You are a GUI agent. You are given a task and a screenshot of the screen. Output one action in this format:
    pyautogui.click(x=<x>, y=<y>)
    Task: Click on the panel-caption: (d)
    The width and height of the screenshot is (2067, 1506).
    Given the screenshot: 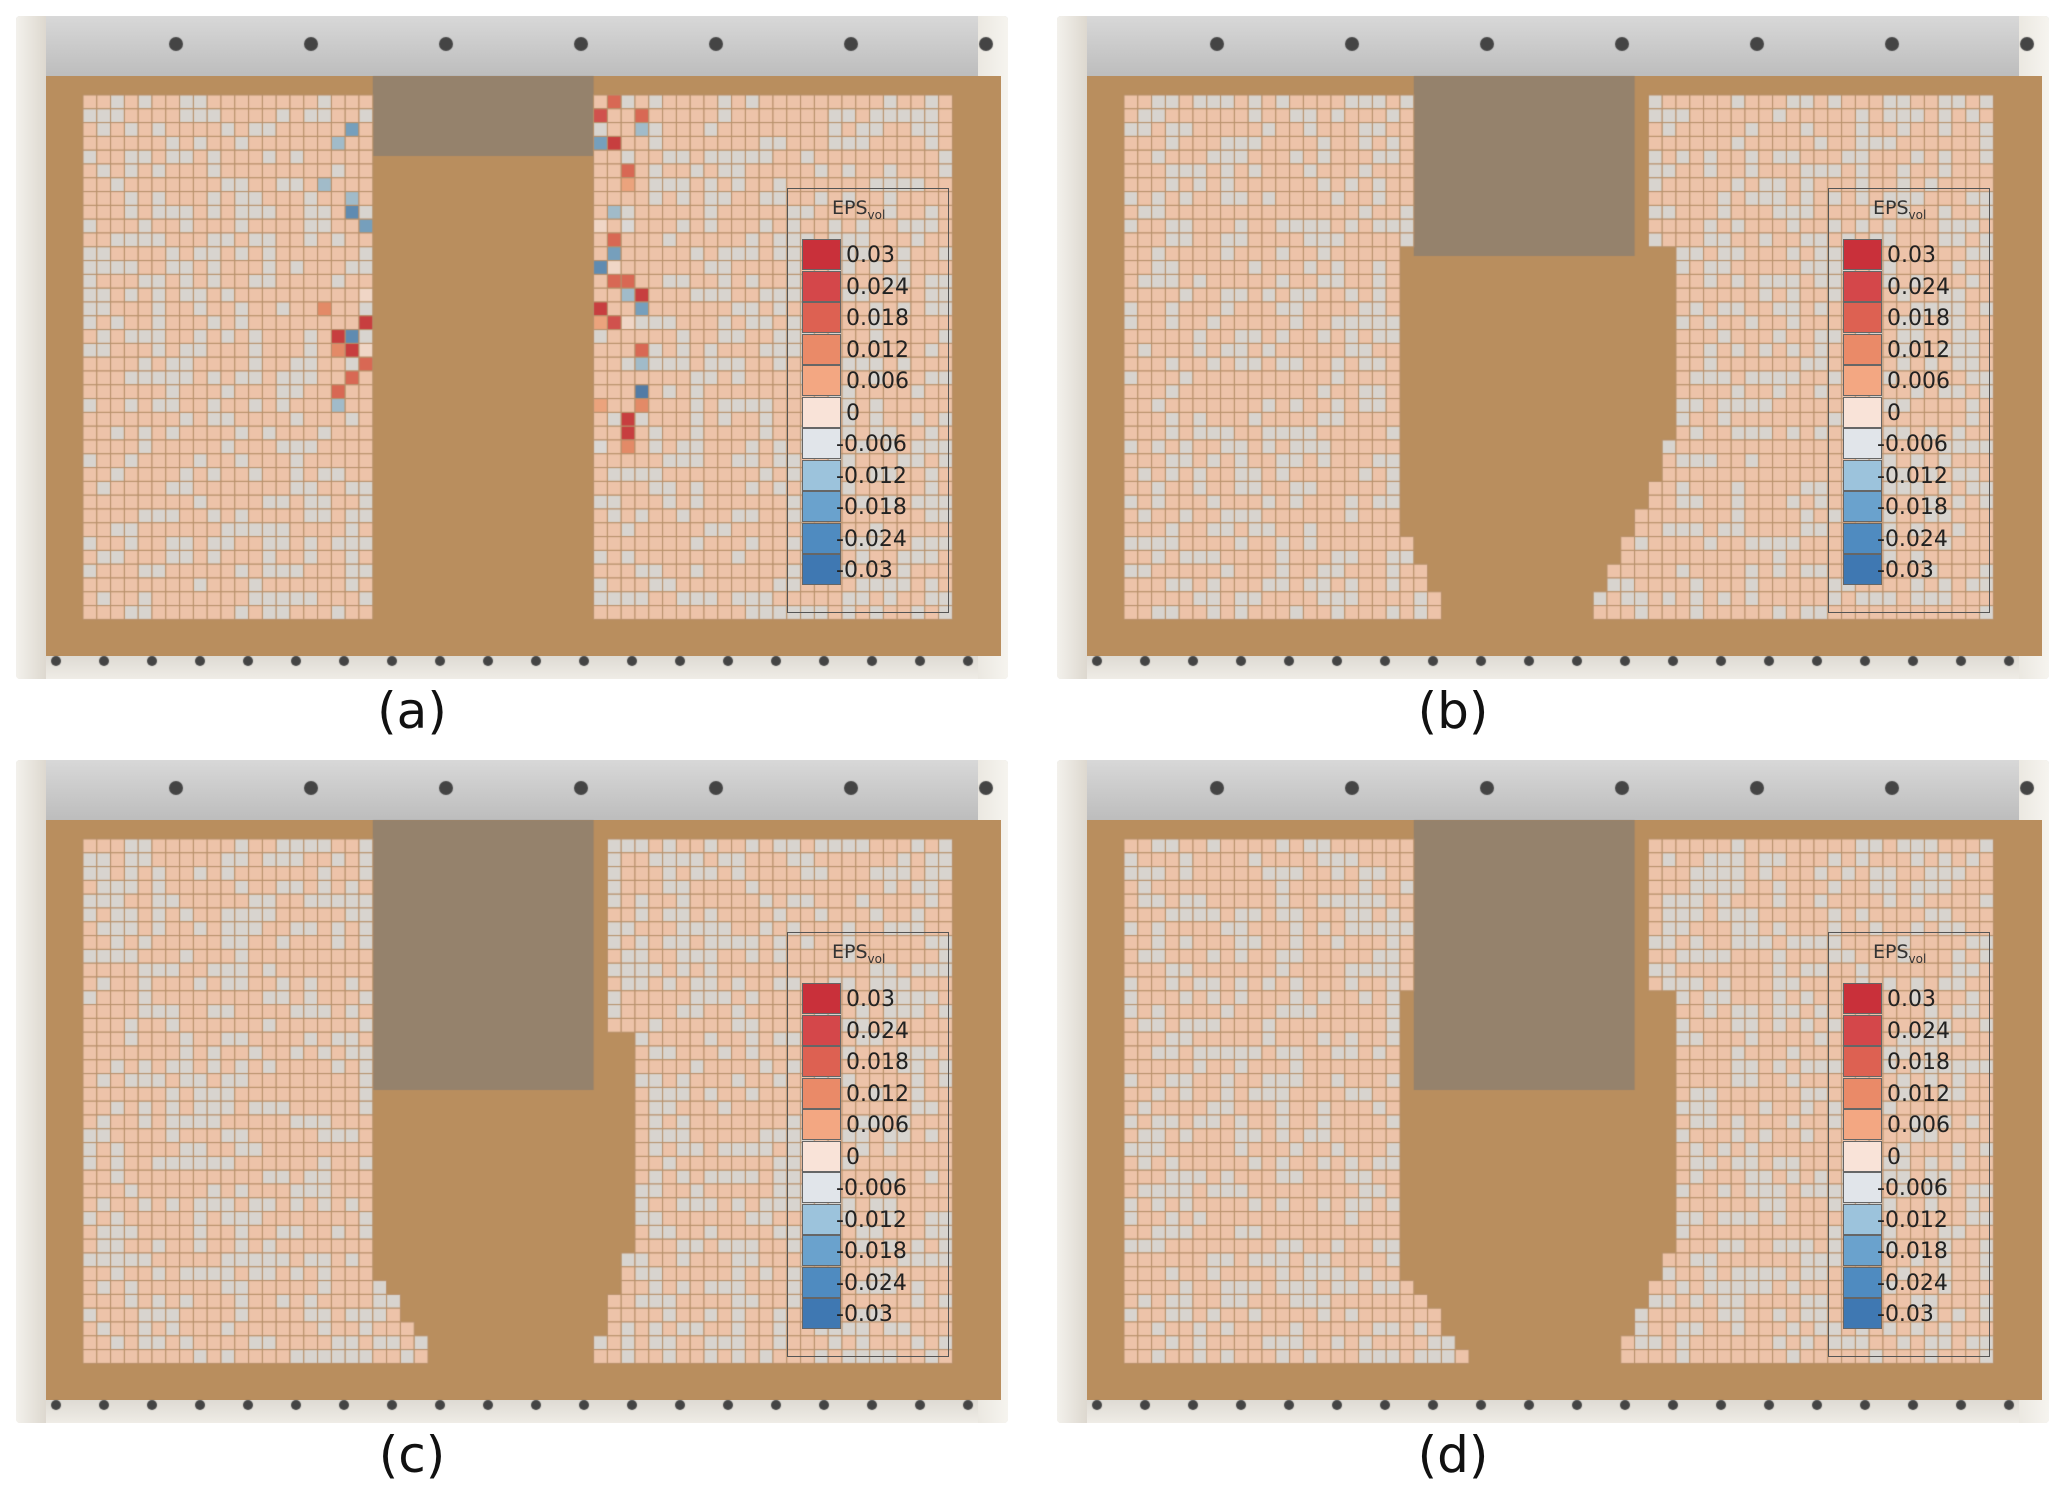 What is the action you would take?
    pyautogui.click(x=1453, y=1455)
    